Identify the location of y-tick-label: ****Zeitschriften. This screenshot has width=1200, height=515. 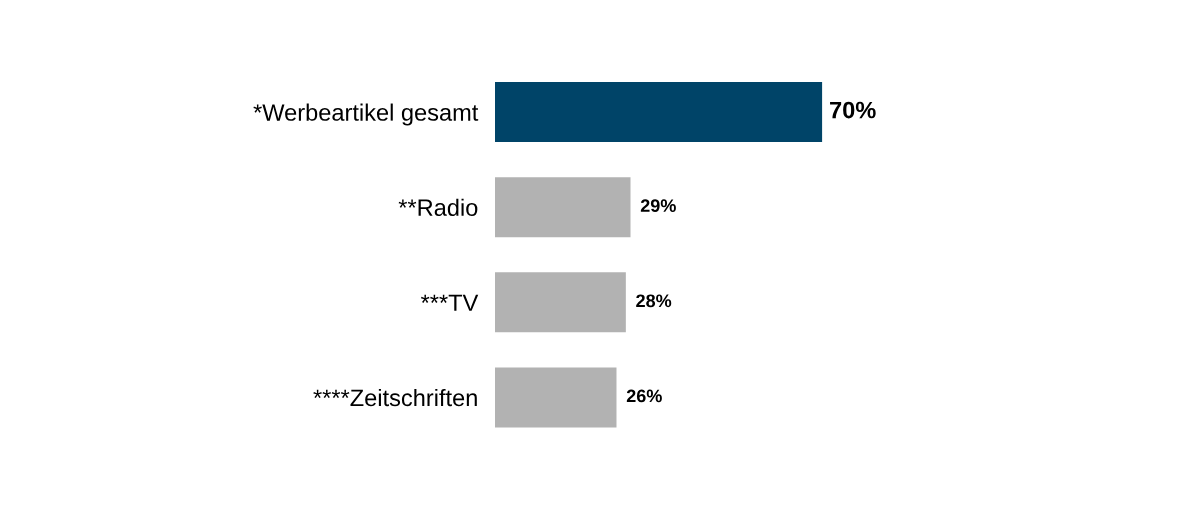
(395, 397).